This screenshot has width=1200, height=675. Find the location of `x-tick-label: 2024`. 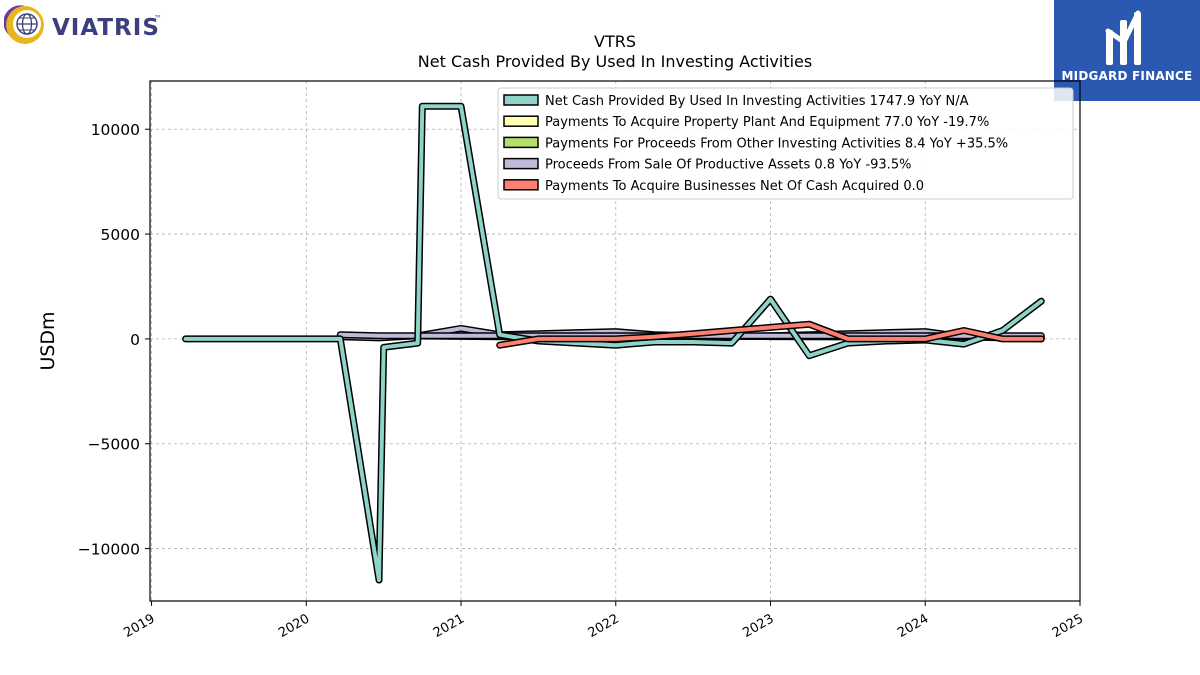

x-tick-label: 2024 is located at coordinates (913, 626).